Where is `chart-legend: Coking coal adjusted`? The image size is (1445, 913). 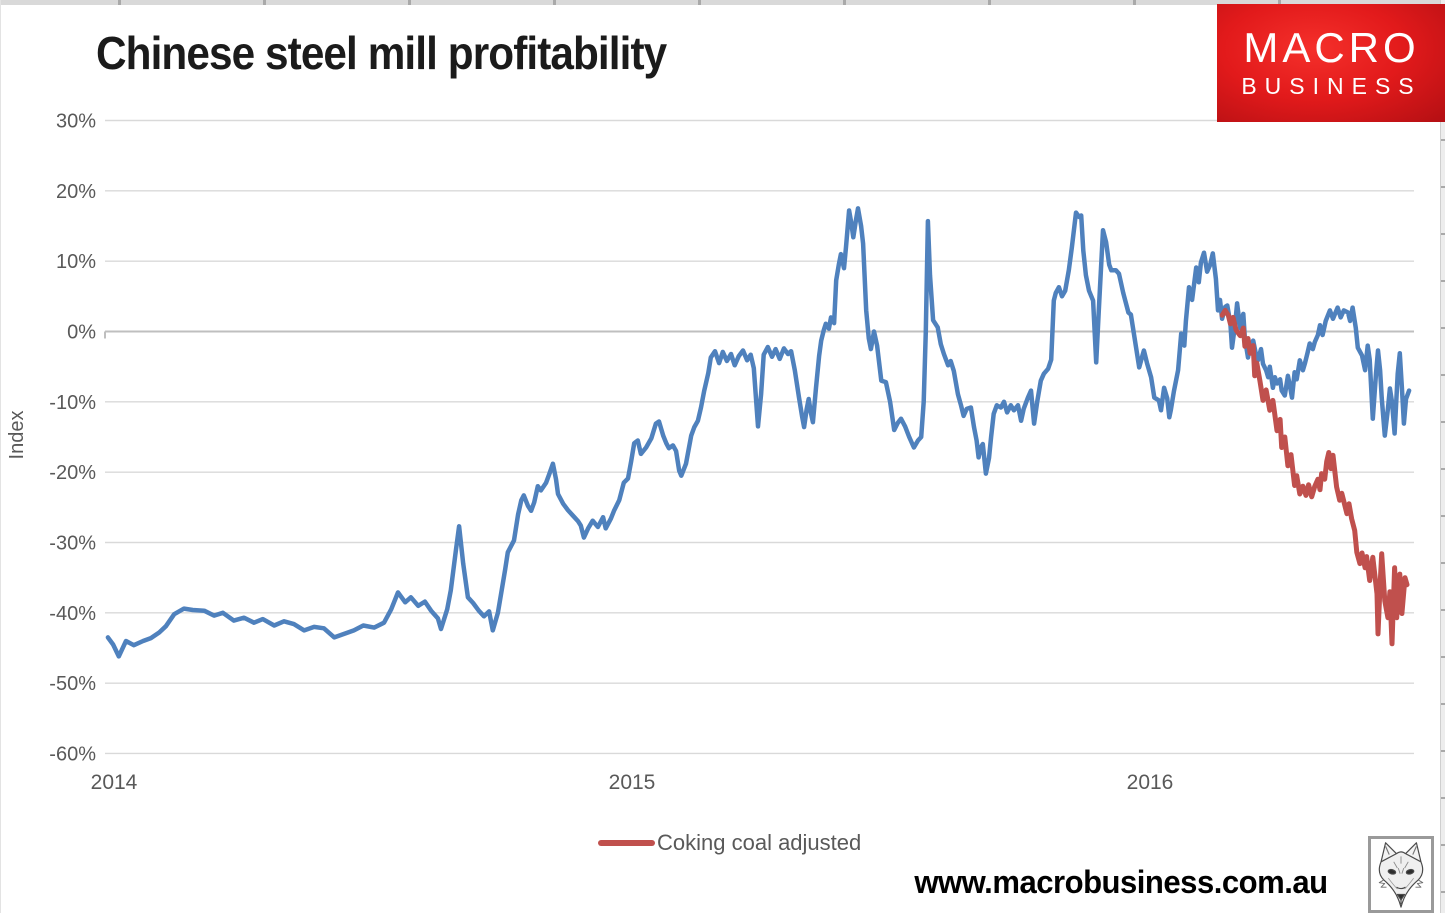 chart-legend: Coking coal adjusted is located at coordinates (729, 843).